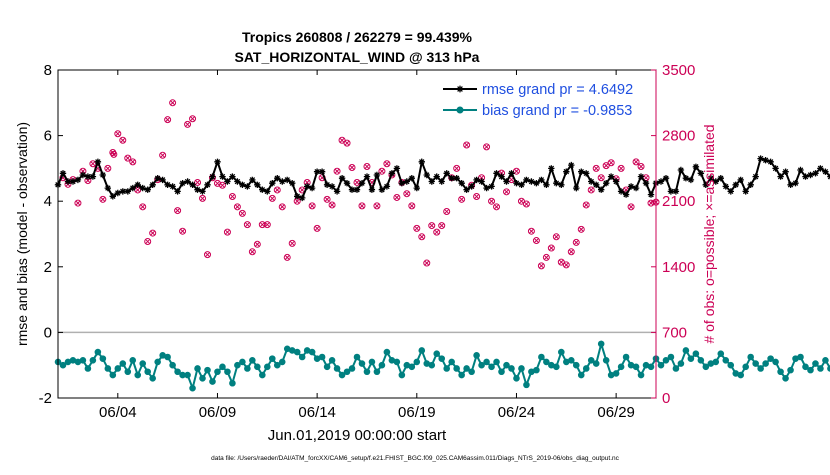 This screenshot has width=830, height=475. Describe the element at coordinates (678, 201) in the screenshot. I see `y-right-tick-label: 2100` at that location.